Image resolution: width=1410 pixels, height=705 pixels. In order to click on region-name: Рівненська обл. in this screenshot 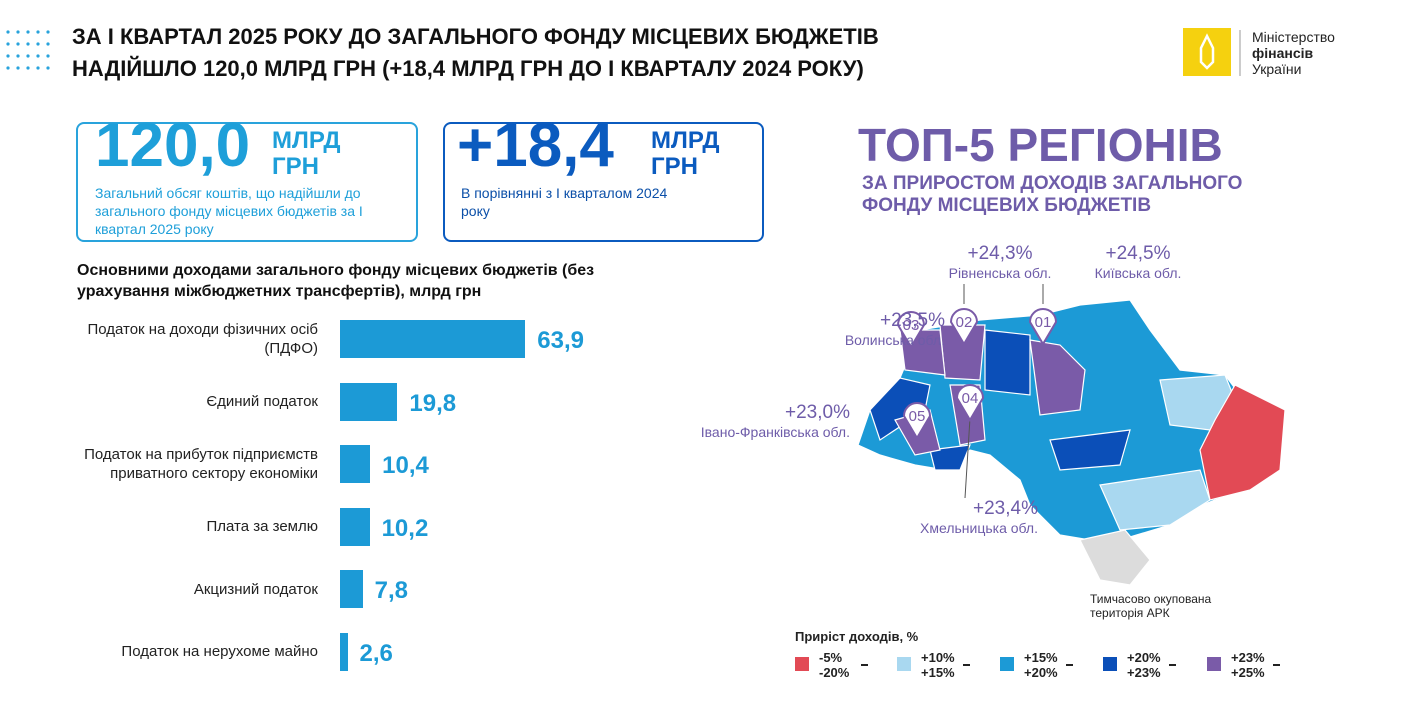, I will do `click(1000, 273)`.